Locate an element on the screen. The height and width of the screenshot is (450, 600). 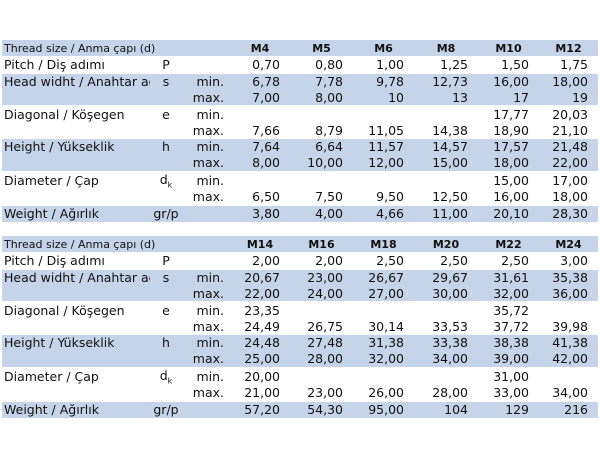
value-cell: 35,72 is located at coordinates (508, 310).